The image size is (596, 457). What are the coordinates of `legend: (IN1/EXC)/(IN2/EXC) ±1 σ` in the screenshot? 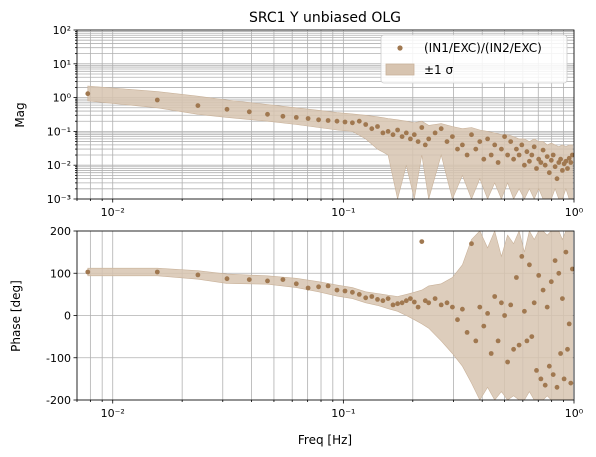 It's located at (474, 59).